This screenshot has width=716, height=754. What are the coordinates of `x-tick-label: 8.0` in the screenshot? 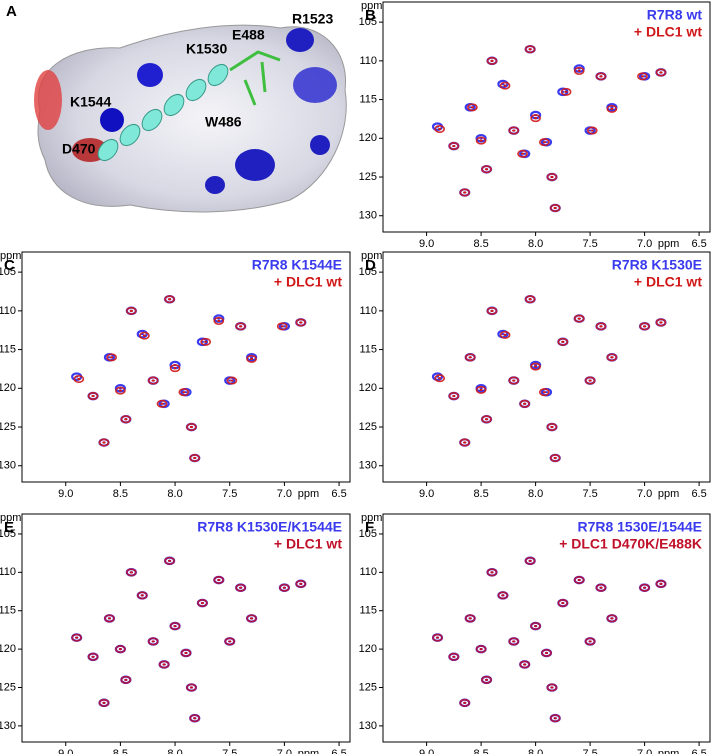 It's located at (535, 751).